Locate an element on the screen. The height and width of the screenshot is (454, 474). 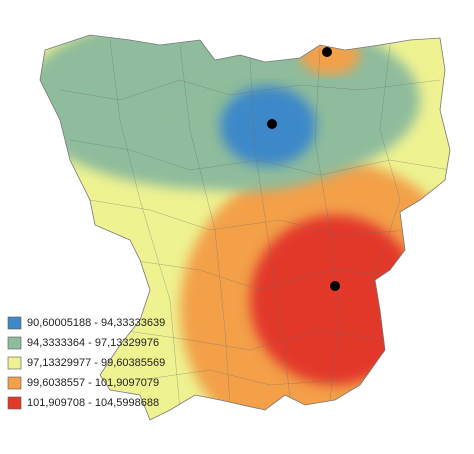
legend-label: 101,909708 - 104,5998688 is located at coordinates (93, 403).